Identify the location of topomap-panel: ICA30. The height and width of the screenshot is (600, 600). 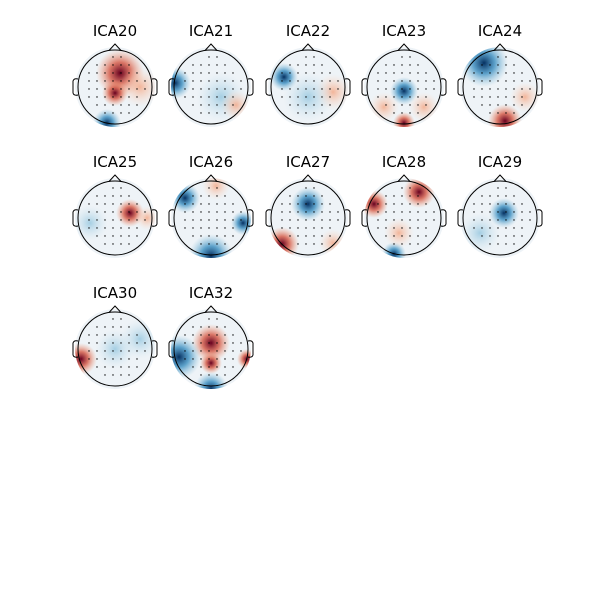
(115, 336).